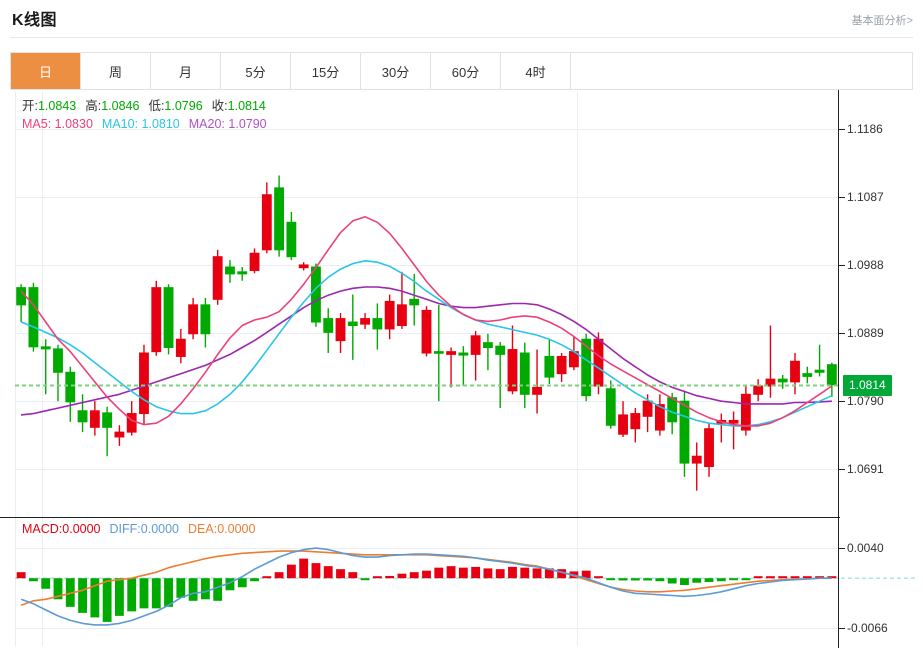  I want to click on ma20-value: 1.0790, so click(247, 124).